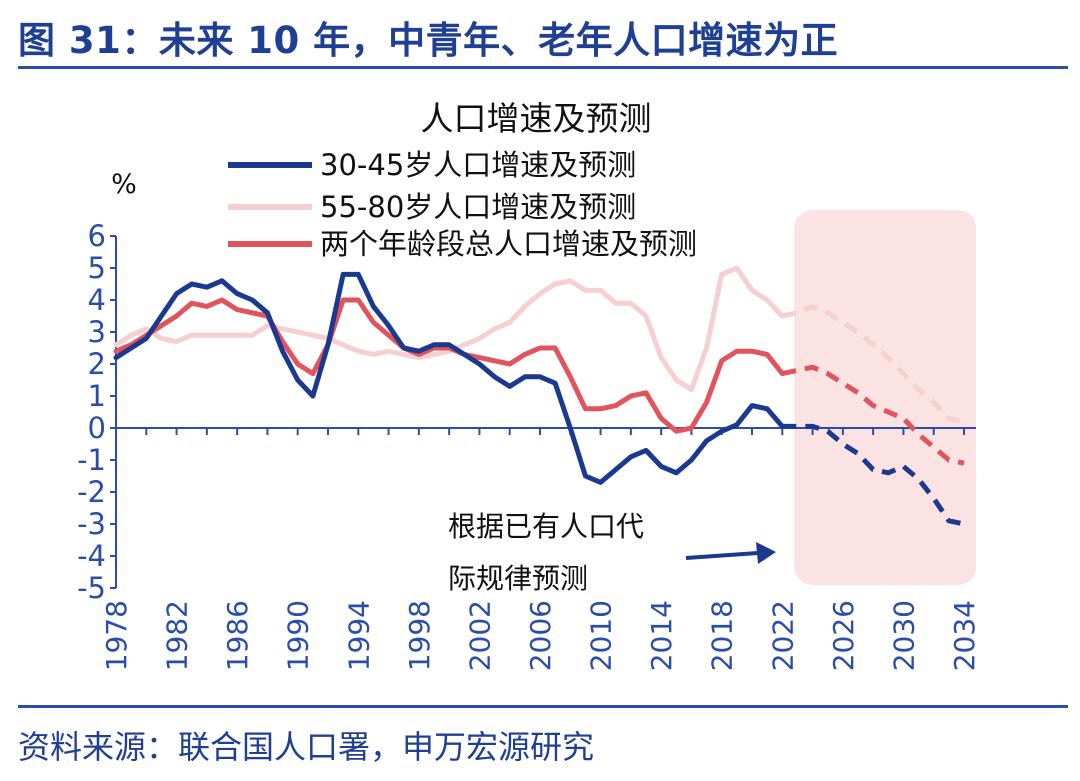 Image resolution: width=1080 pixels, height=781 pixels. Describe the element at coordinates (546, 526) in the screenshot. I see `annotation-line-1: 根据已有人口代` at that location.